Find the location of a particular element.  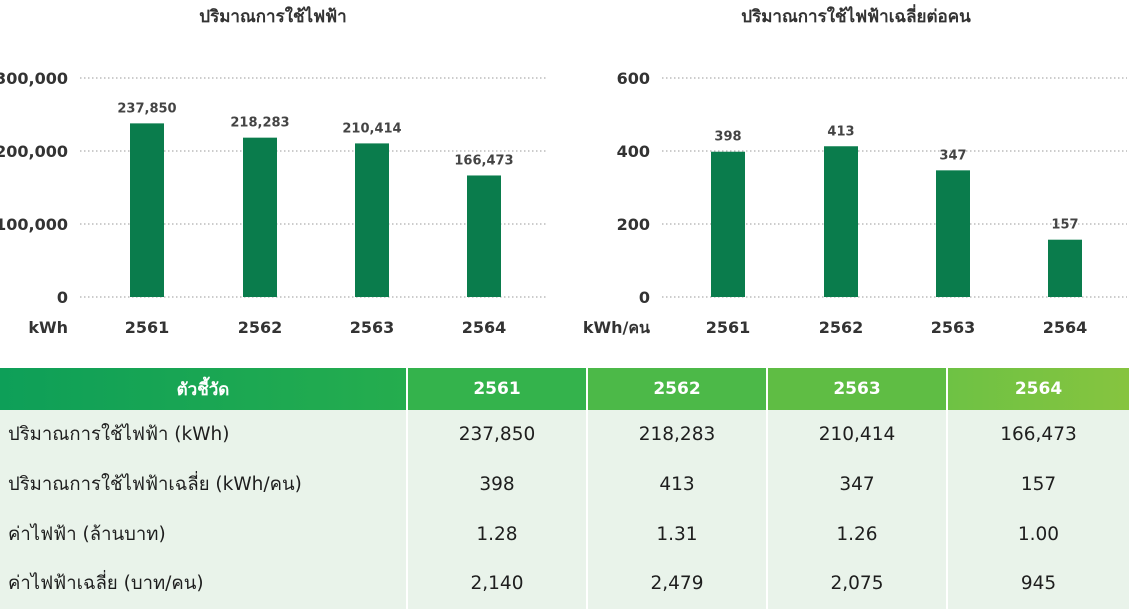

chart2-x-tick-label: 2561 is located at coordinates (728, 327).